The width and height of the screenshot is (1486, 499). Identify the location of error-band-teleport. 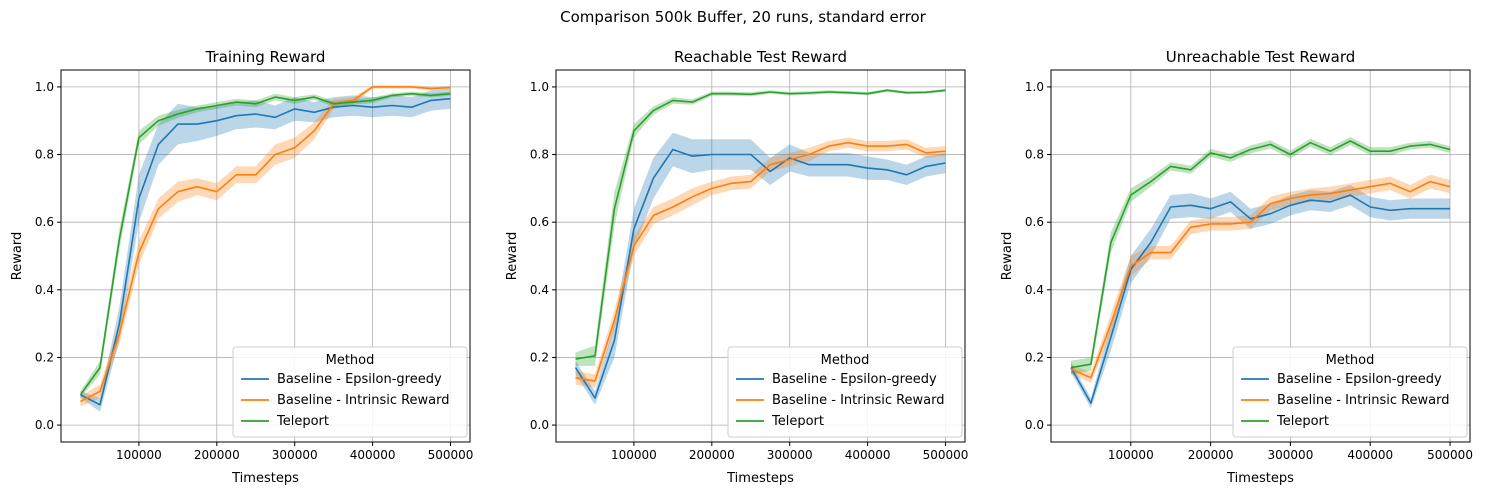
(1260, 256).